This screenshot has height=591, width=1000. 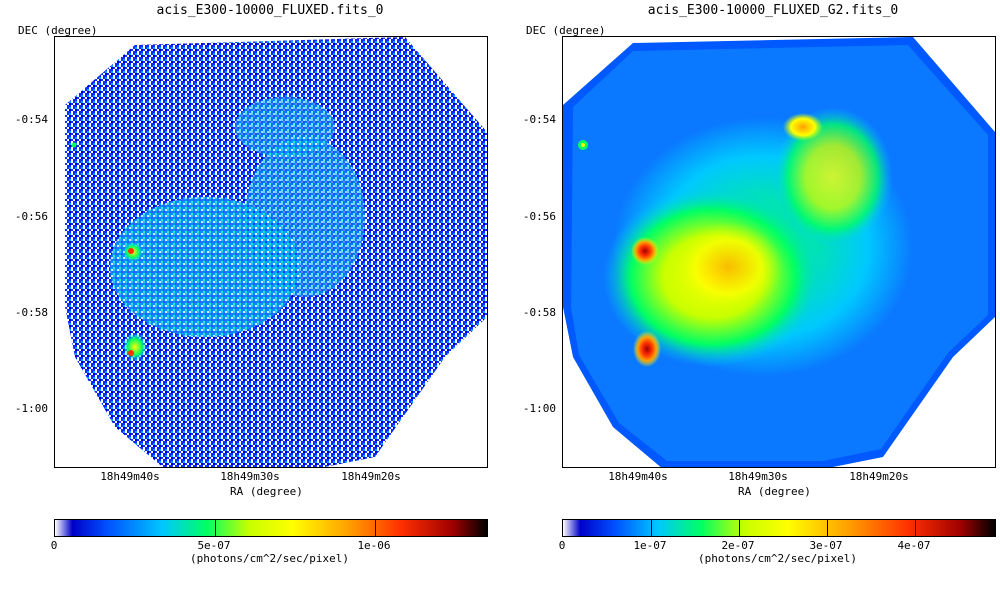 What do you see at coordinates (773, 10) in the screenshot?
I see `panel-title: acis_E300-10000_FLUXED_G2.fits_0` at bounding box center [773, 10].